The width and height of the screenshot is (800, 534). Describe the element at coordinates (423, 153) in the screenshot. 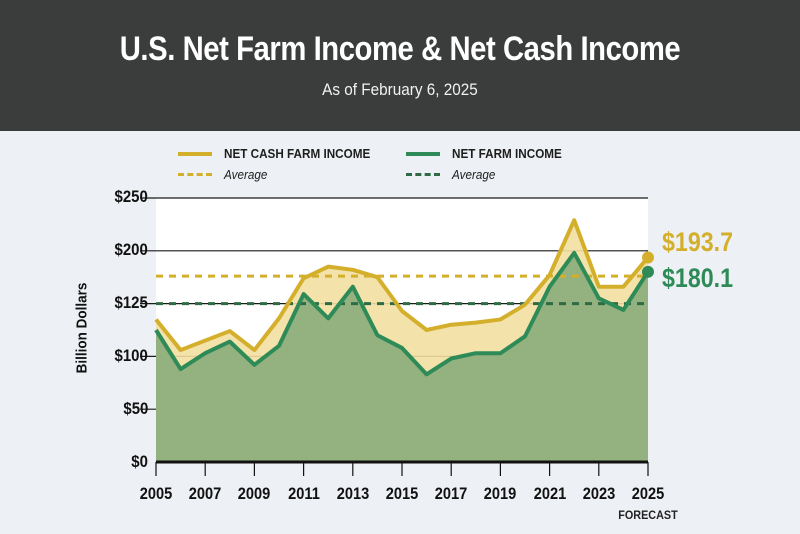

I see `legend-farm-line-icon` at that location.